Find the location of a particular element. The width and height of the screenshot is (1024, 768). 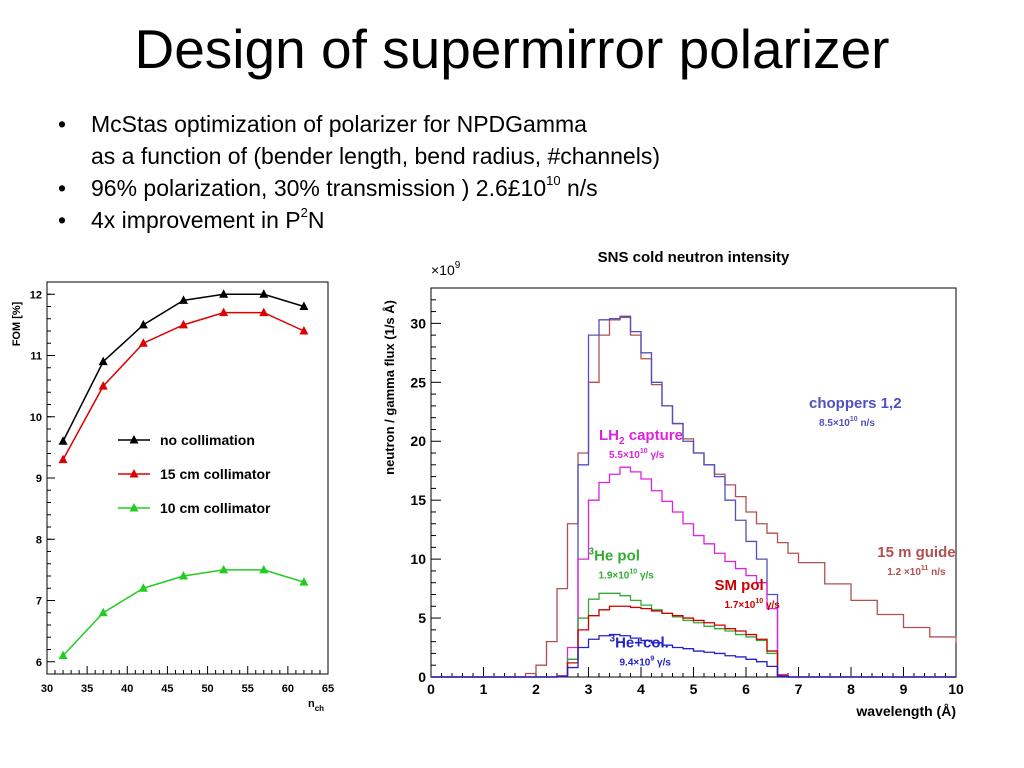

x-axis-label: nch is located at coordinates (316, 705).